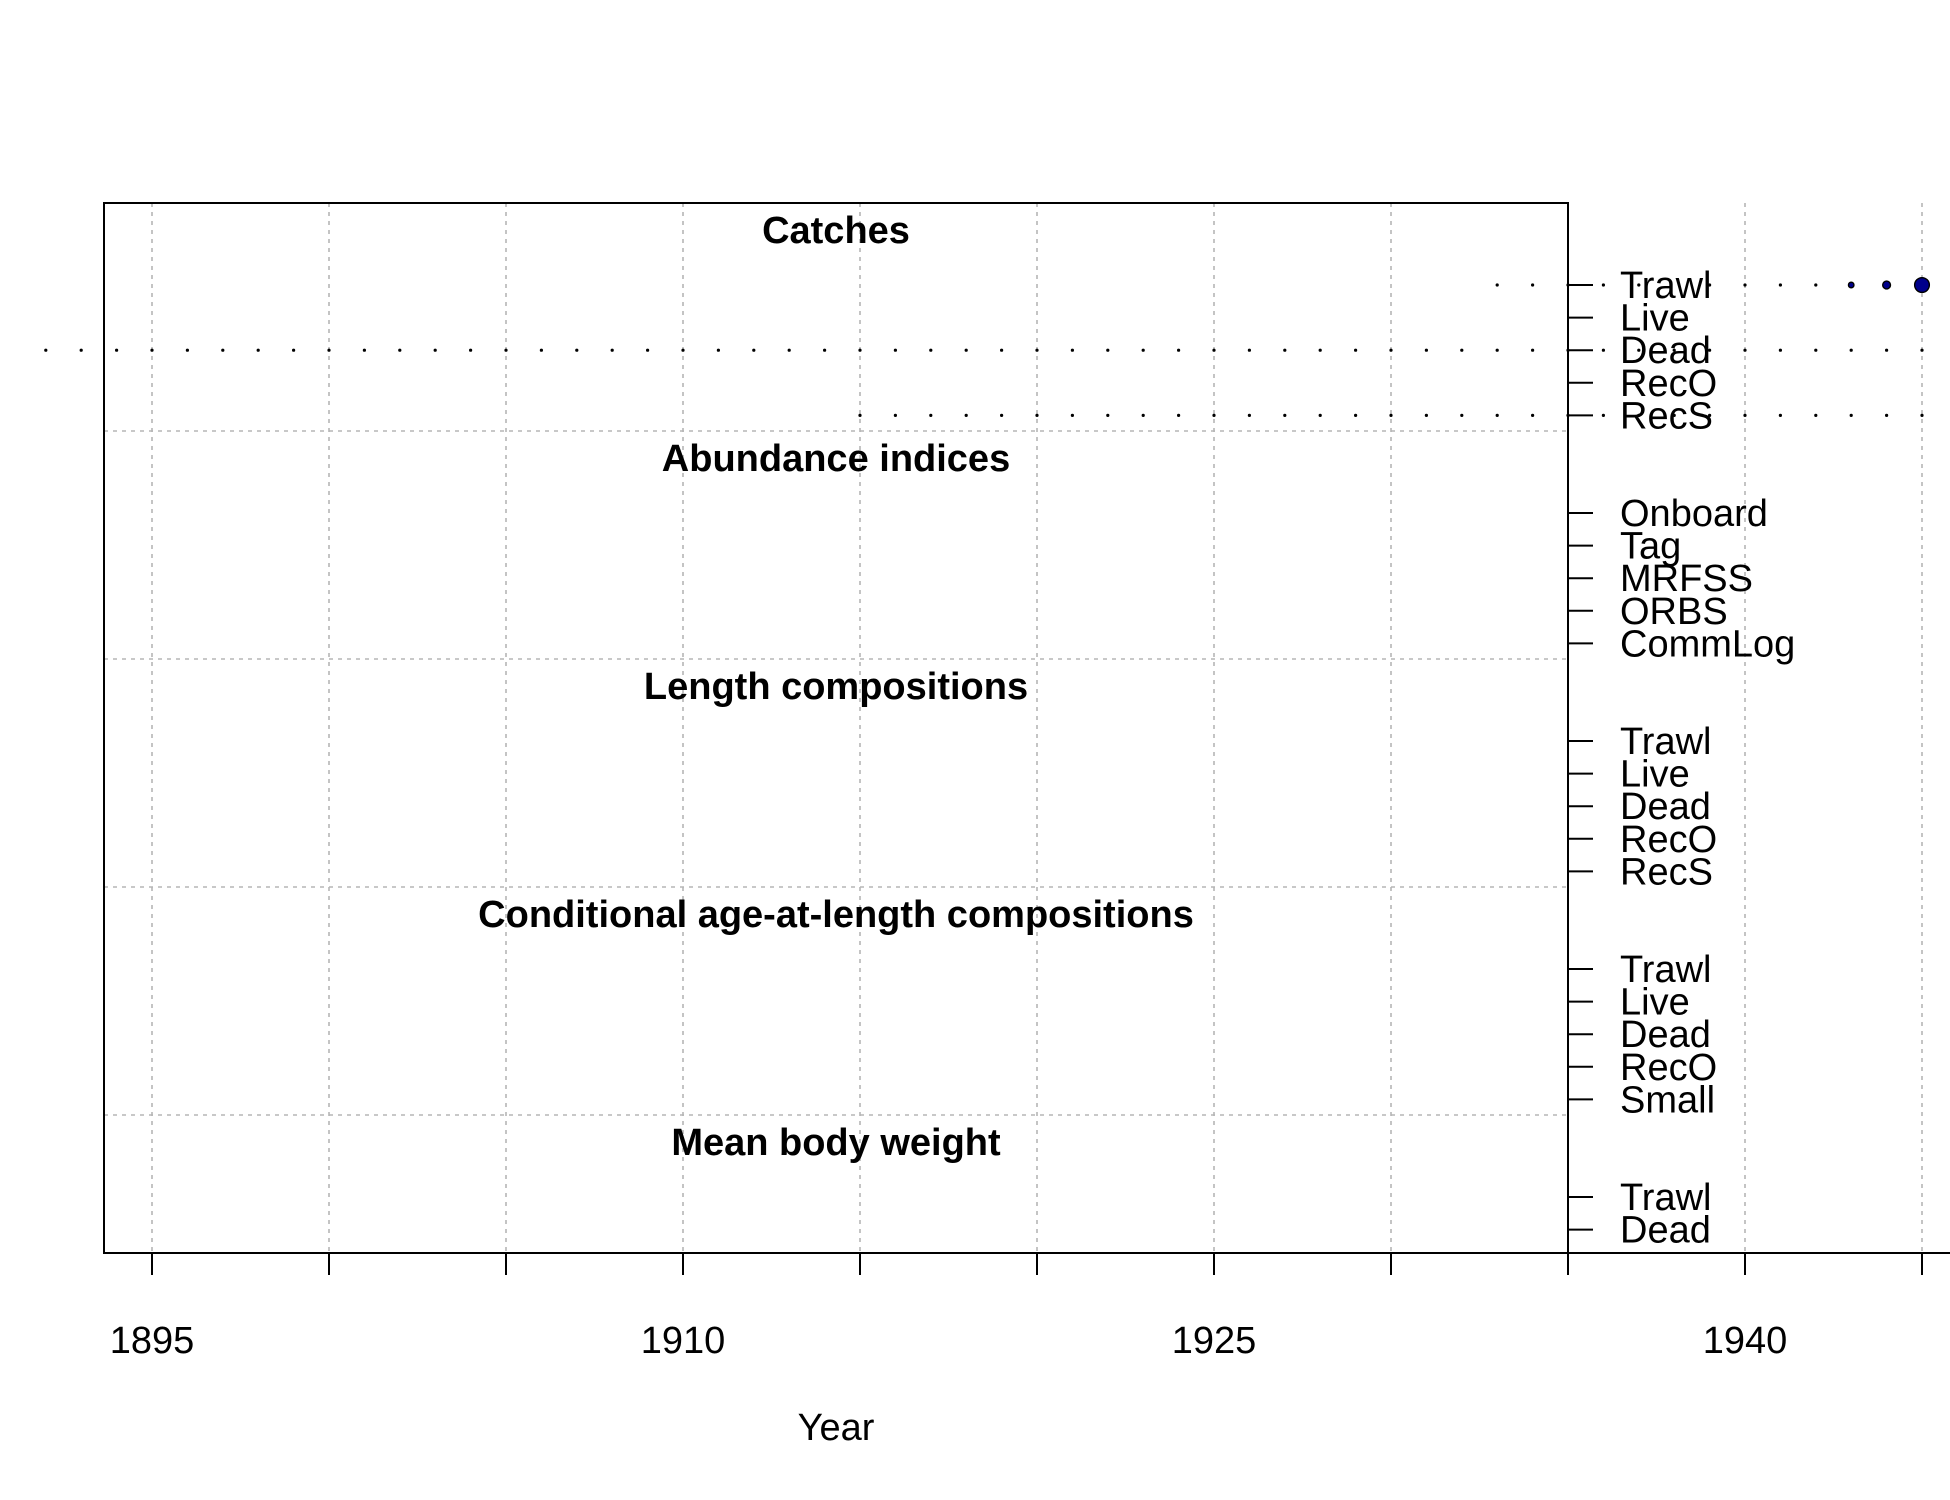  I want to click on data-points, so click(987, 346).